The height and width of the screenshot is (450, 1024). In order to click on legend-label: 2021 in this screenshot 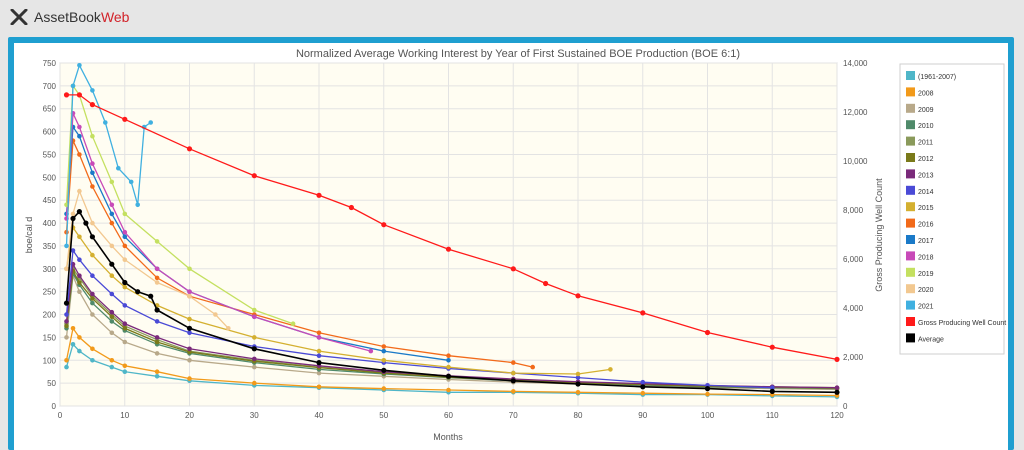, I will do `click(926, 307)`.